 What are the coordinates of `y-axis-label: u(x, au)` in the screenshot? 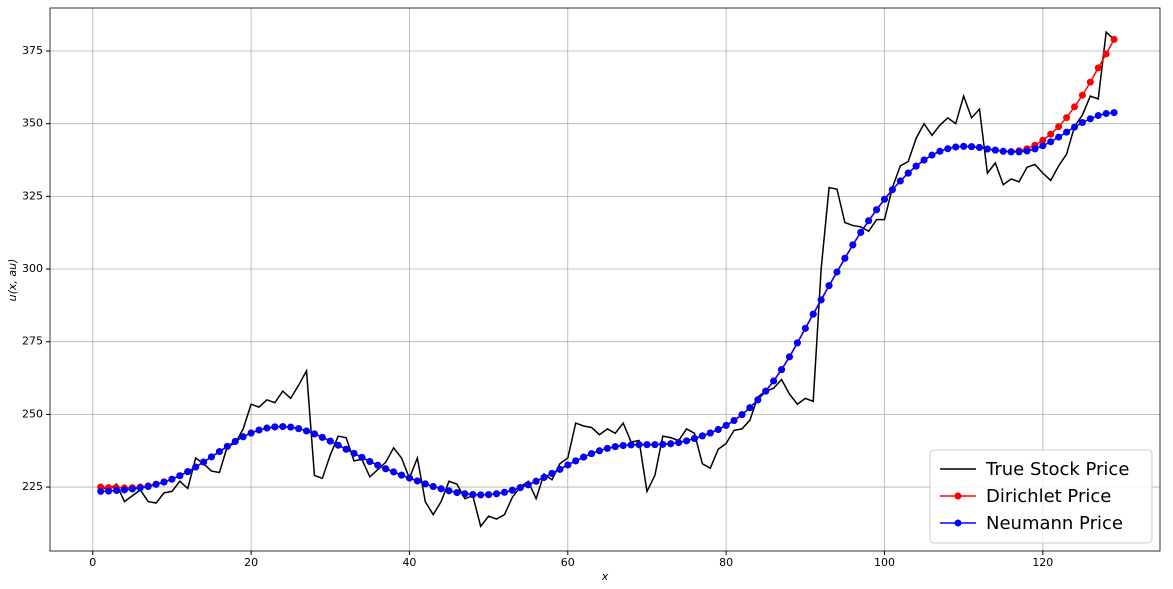 It's located at (12, 280).